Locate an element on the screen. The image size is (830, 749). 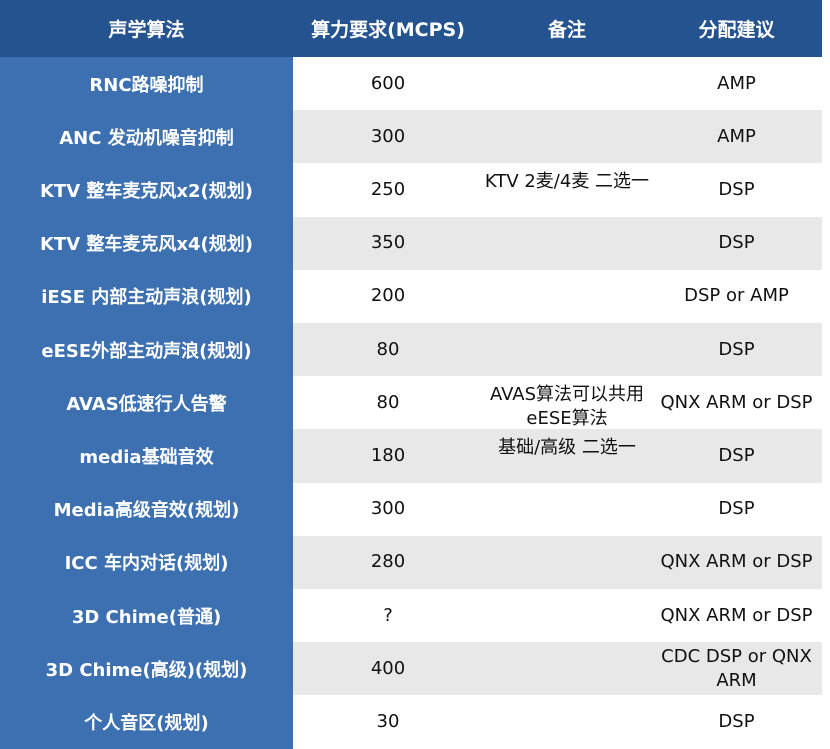
cell-mcps: 200 is located at coordinates (388, 296).